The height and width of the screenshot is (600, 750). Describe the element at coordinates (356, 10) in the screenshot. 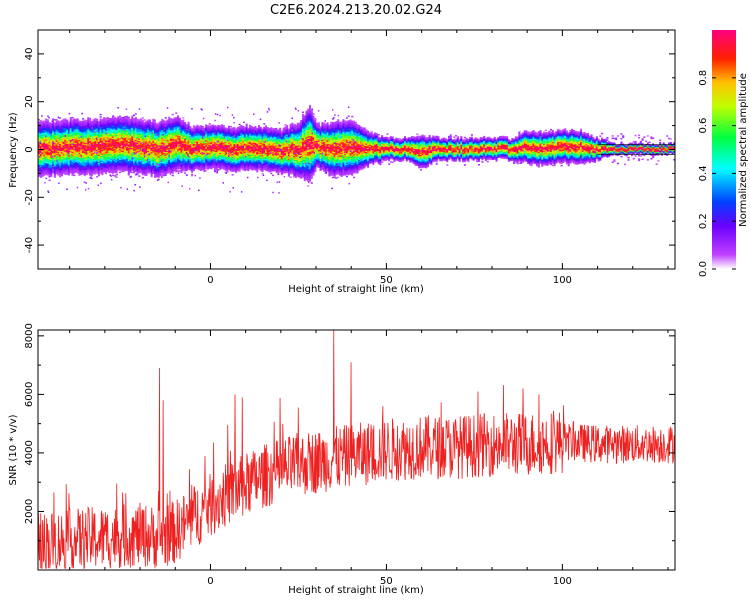

I see `figure-title: C2E6.2024.213.20.02.G24` at that location.